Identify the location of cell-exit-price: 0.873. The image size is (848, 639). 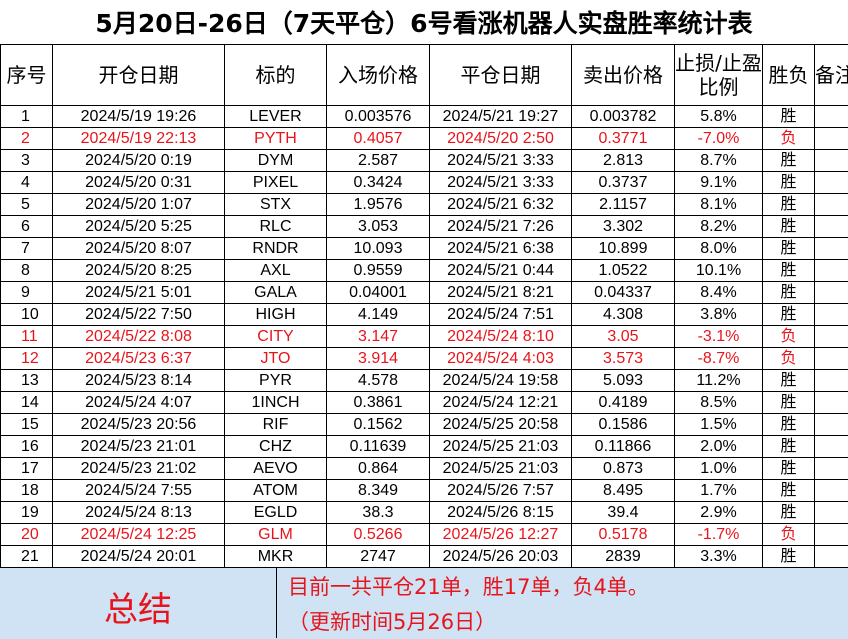
(623, 469).